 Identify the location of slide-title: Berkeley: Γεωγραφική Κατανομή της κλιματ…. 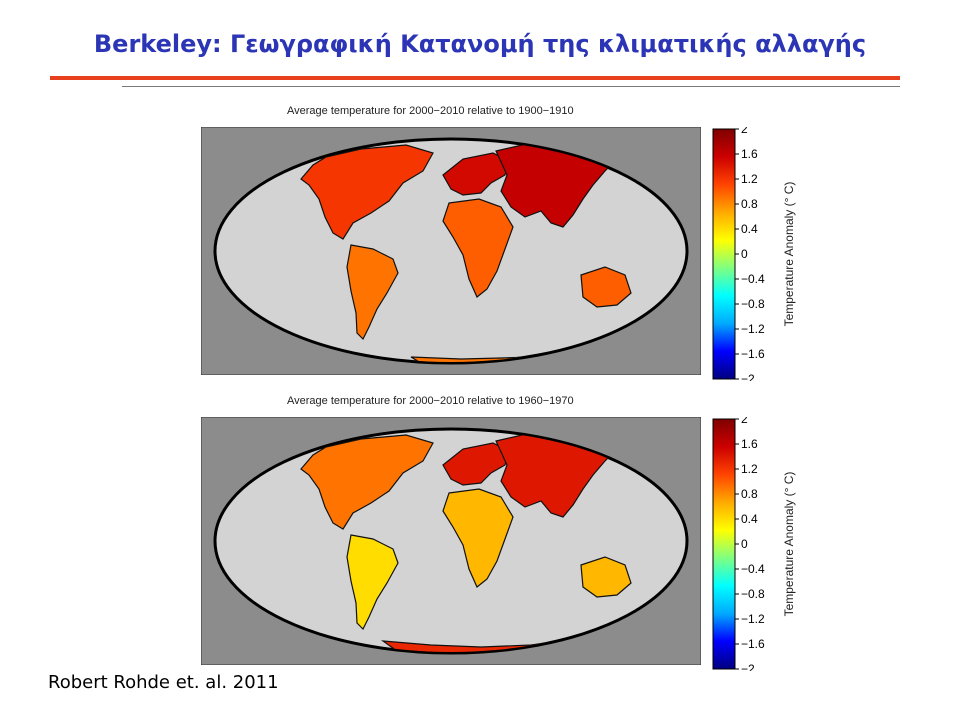
(480, 44).